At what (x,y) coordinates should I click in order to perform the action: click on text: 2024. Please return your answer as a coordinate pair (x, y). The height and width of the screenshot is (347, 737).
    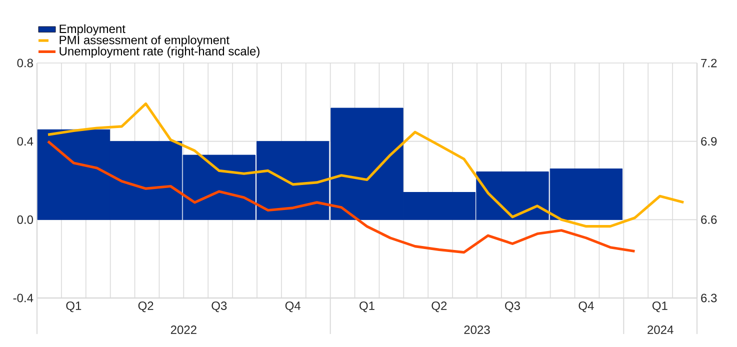
    Looking at the image, I should click on (661, 330).